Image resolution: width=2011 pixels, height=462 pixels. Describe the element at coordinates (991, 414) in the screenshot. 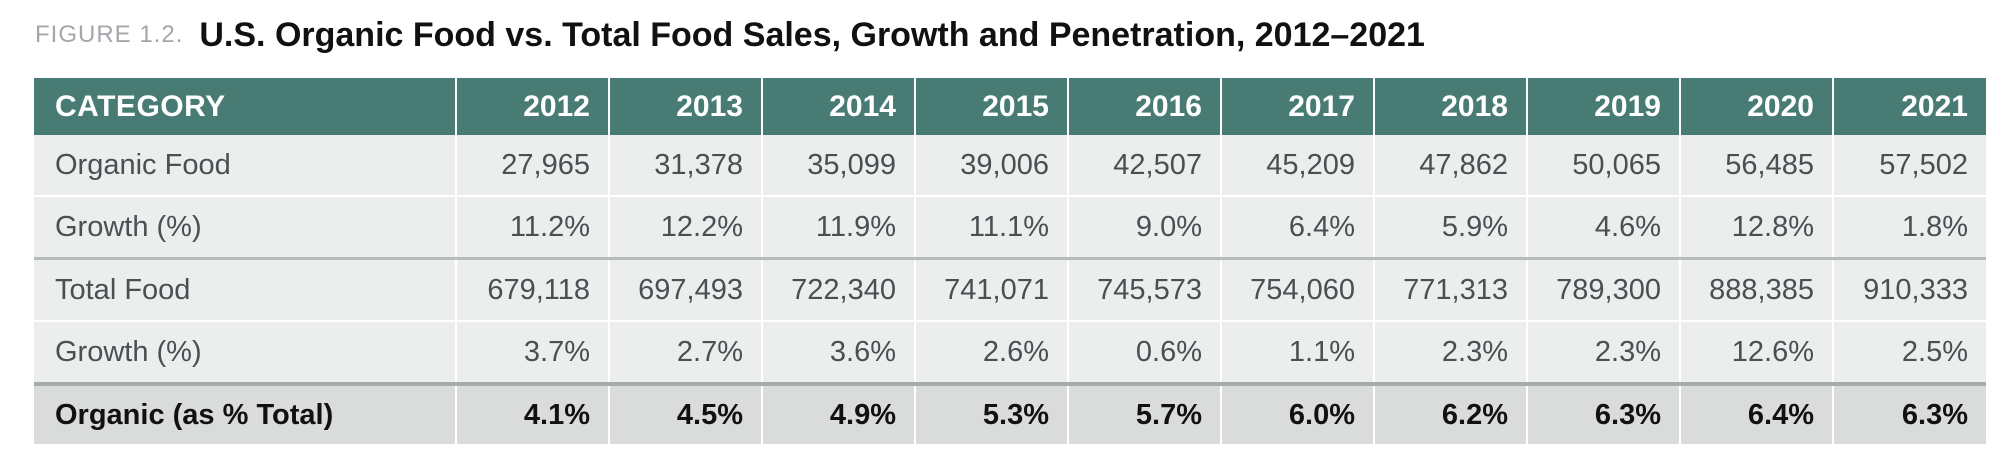

I see `table-cell: 5.3%` at that location.